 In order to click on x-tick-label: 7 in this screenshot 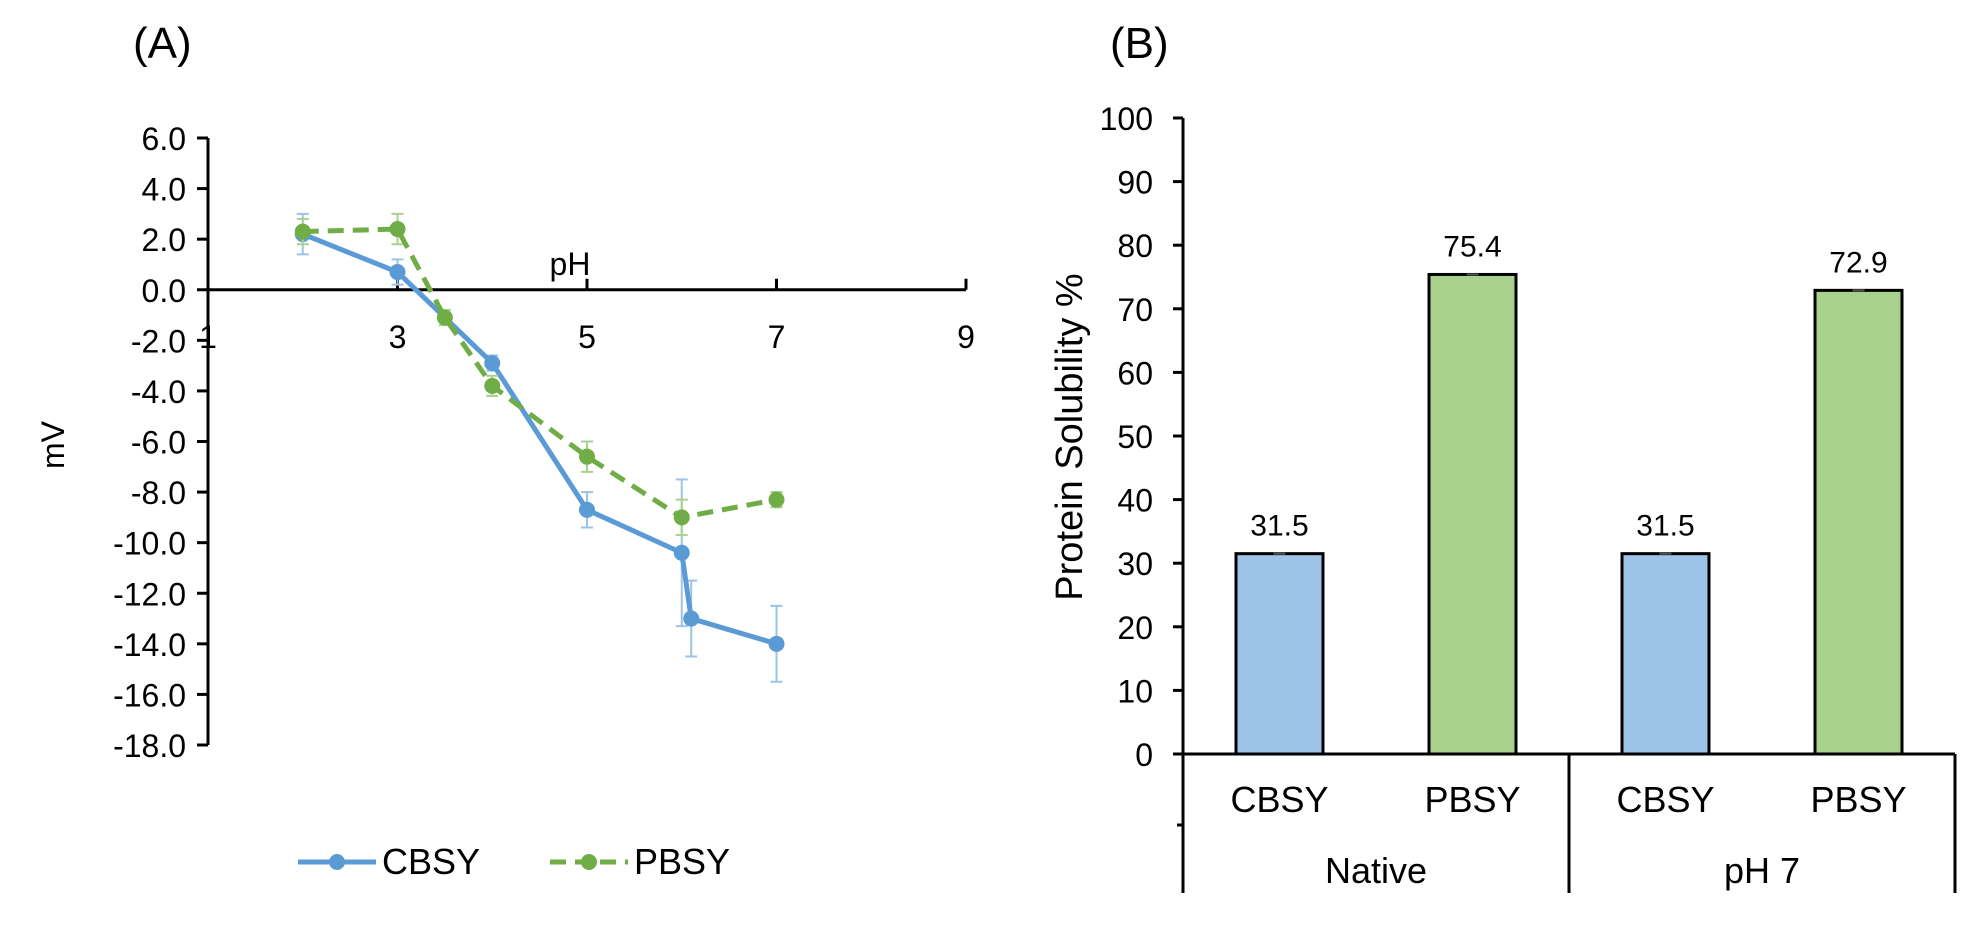, I will do `click(777, 337)`.